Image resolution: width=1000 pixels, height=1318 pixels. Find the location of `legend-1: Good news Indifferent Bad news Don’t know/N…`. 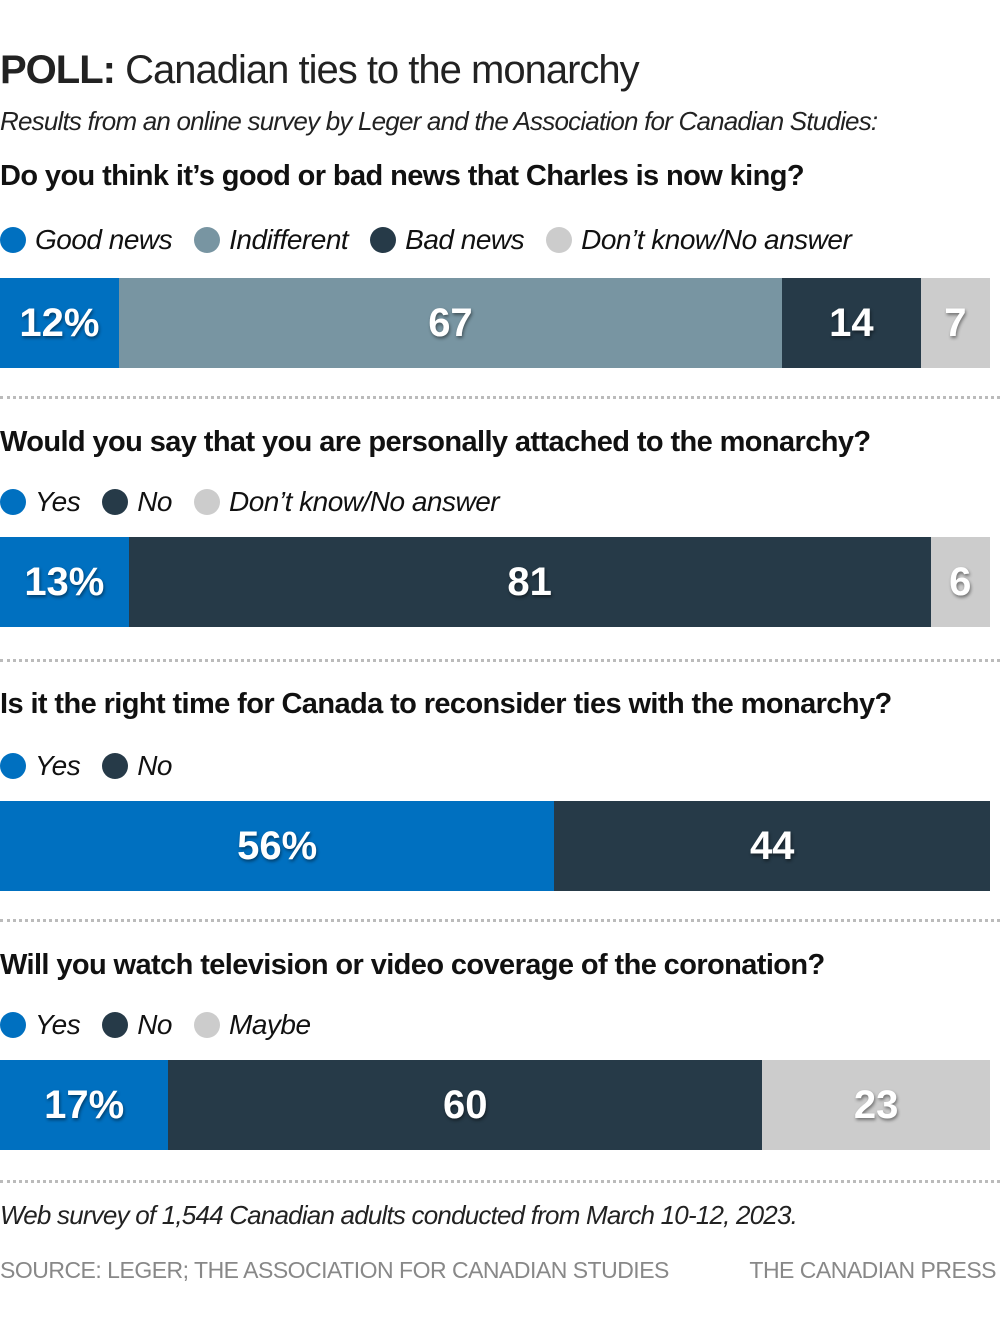

legend-1: Good news Indifferent Bad news Don’t know/N… is located at coordinates (436, 240).